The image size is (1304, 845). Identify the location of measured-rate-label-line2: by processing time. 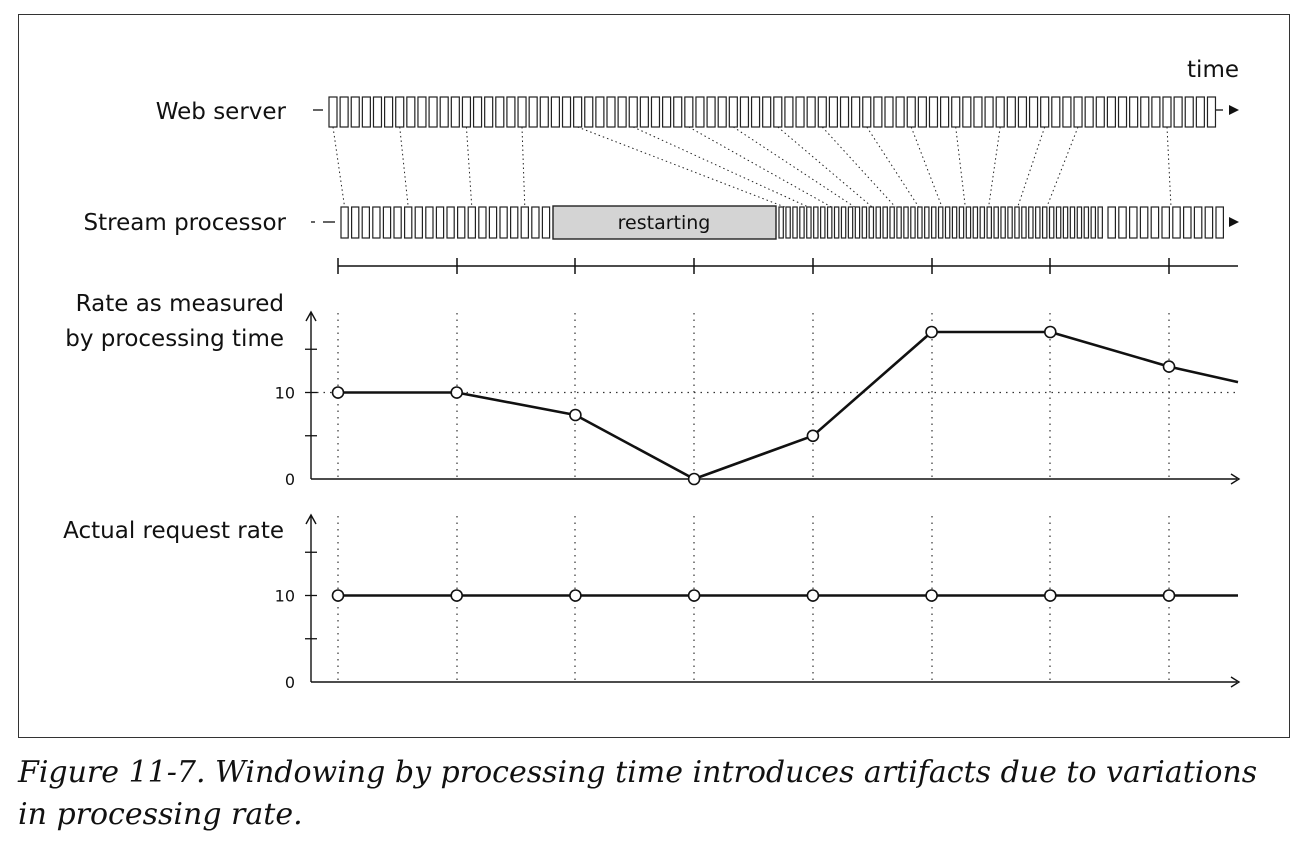
(174, 339).